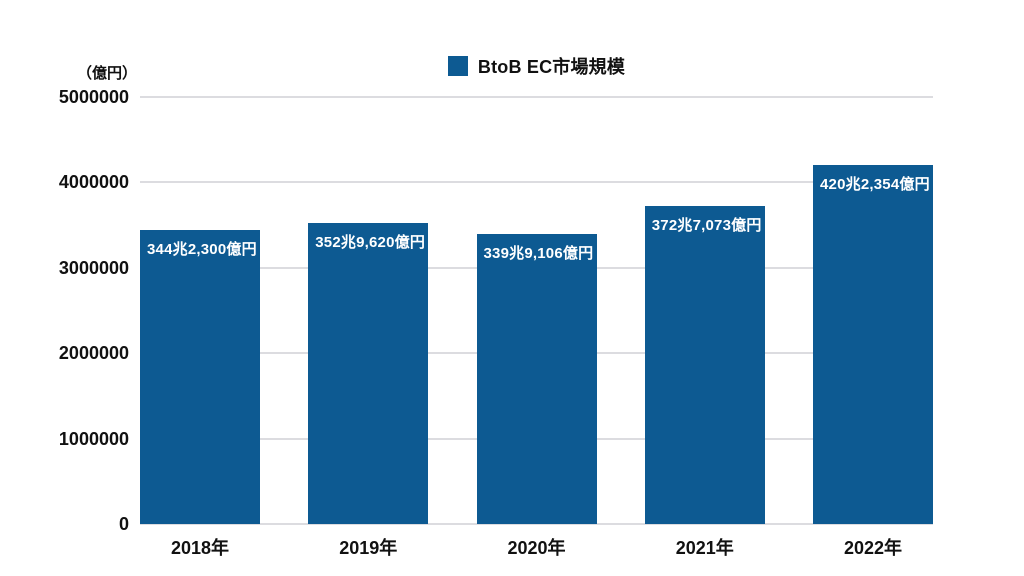 The image size is (1024, 576). I want to click on bar-value-label: 420兆2,354億円, so click(875, 185).